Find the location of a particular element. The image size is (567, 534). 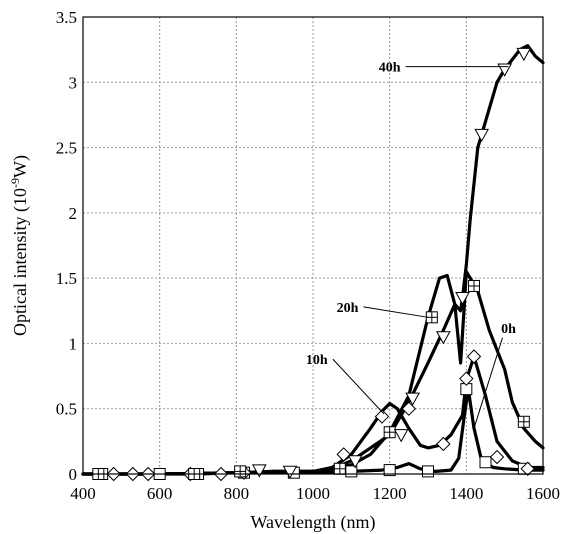

x-tick-label: 1600 is located at coordinates (543, 493).